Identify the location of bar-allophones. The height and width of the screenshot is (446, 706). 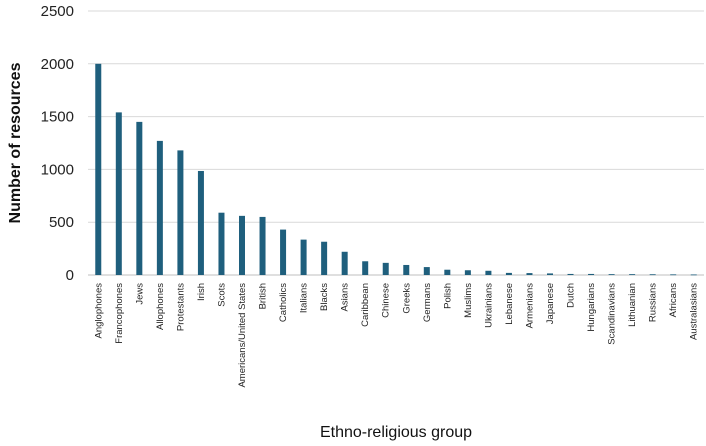
(159, 207).